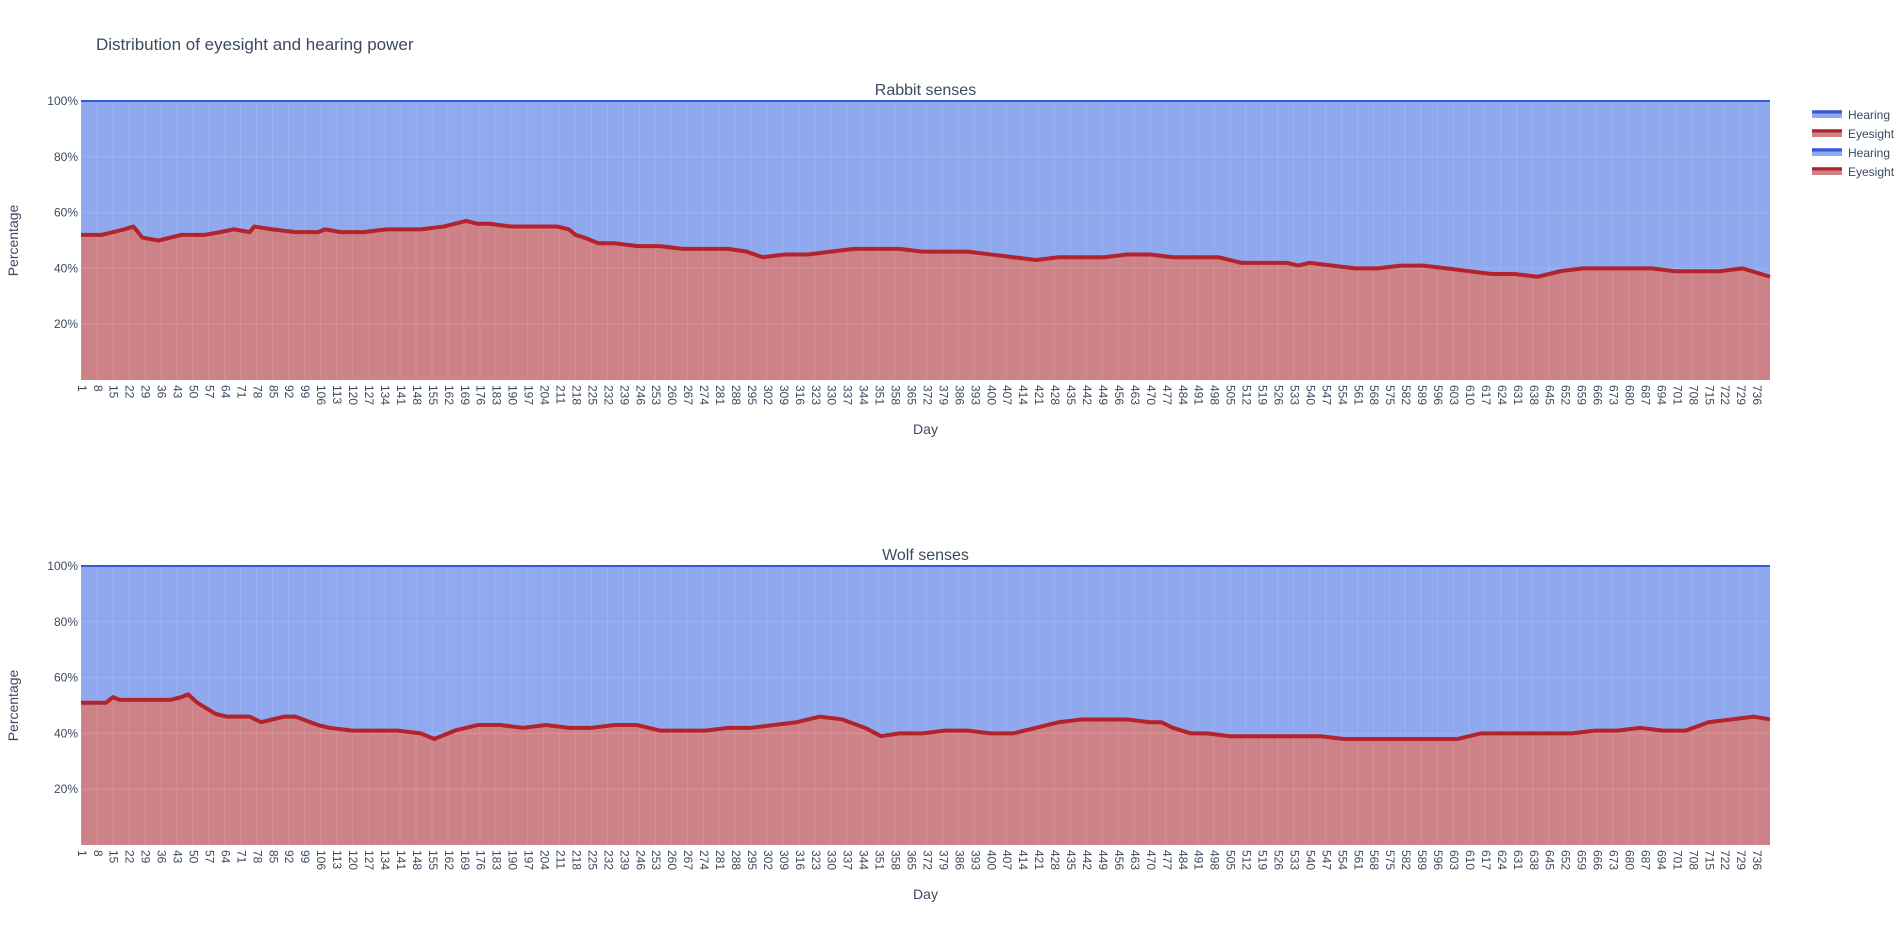 This screenshot has height=926, width=1904. I want to click on x-tick-label: 197, so click(529, 860).